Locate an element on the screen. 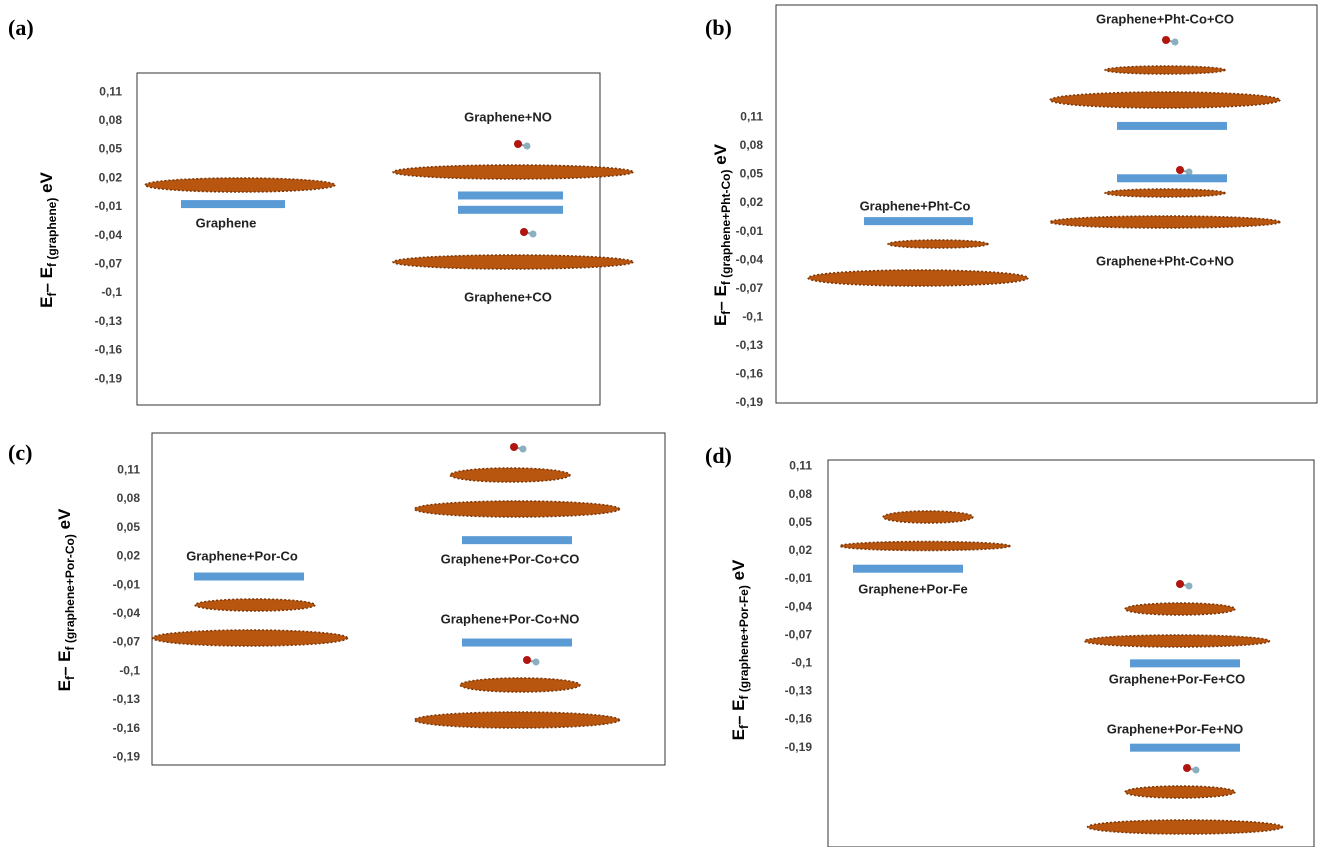 Image resolution: width=1320 pixels, height=847 pixels. y-axis-label: Ef– Ef (graphene+Pht-Co) eV is located at coordinates (722, 234).